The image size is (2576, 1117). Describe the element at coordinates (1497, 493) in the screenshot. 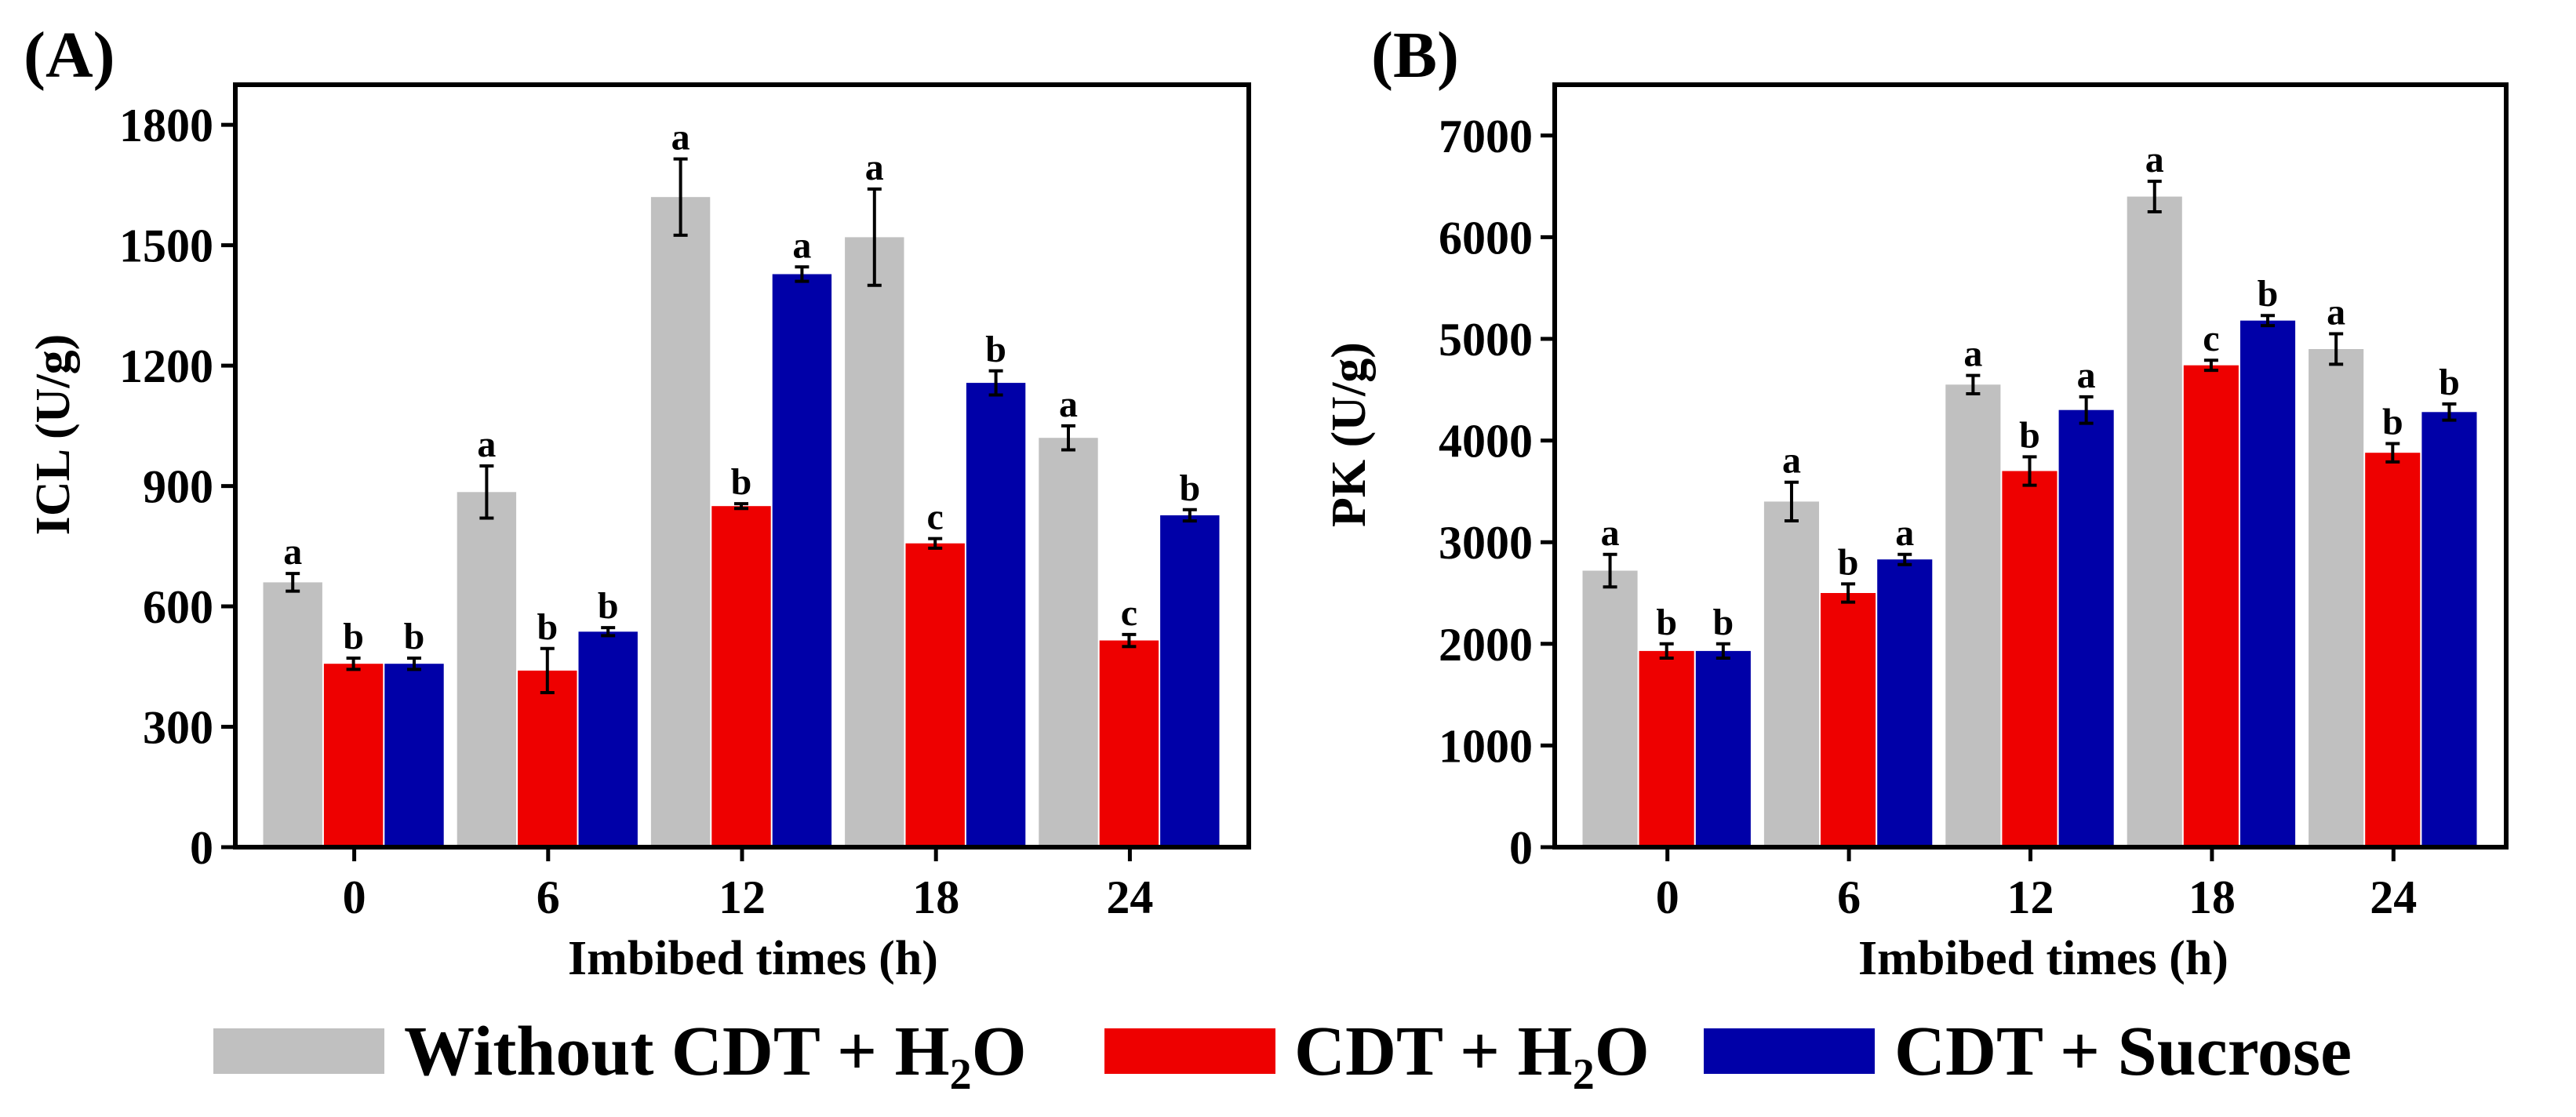

I see `y-ticks-b: 0 1000 2000 3000 4000 5000 6000 7000` at that location.